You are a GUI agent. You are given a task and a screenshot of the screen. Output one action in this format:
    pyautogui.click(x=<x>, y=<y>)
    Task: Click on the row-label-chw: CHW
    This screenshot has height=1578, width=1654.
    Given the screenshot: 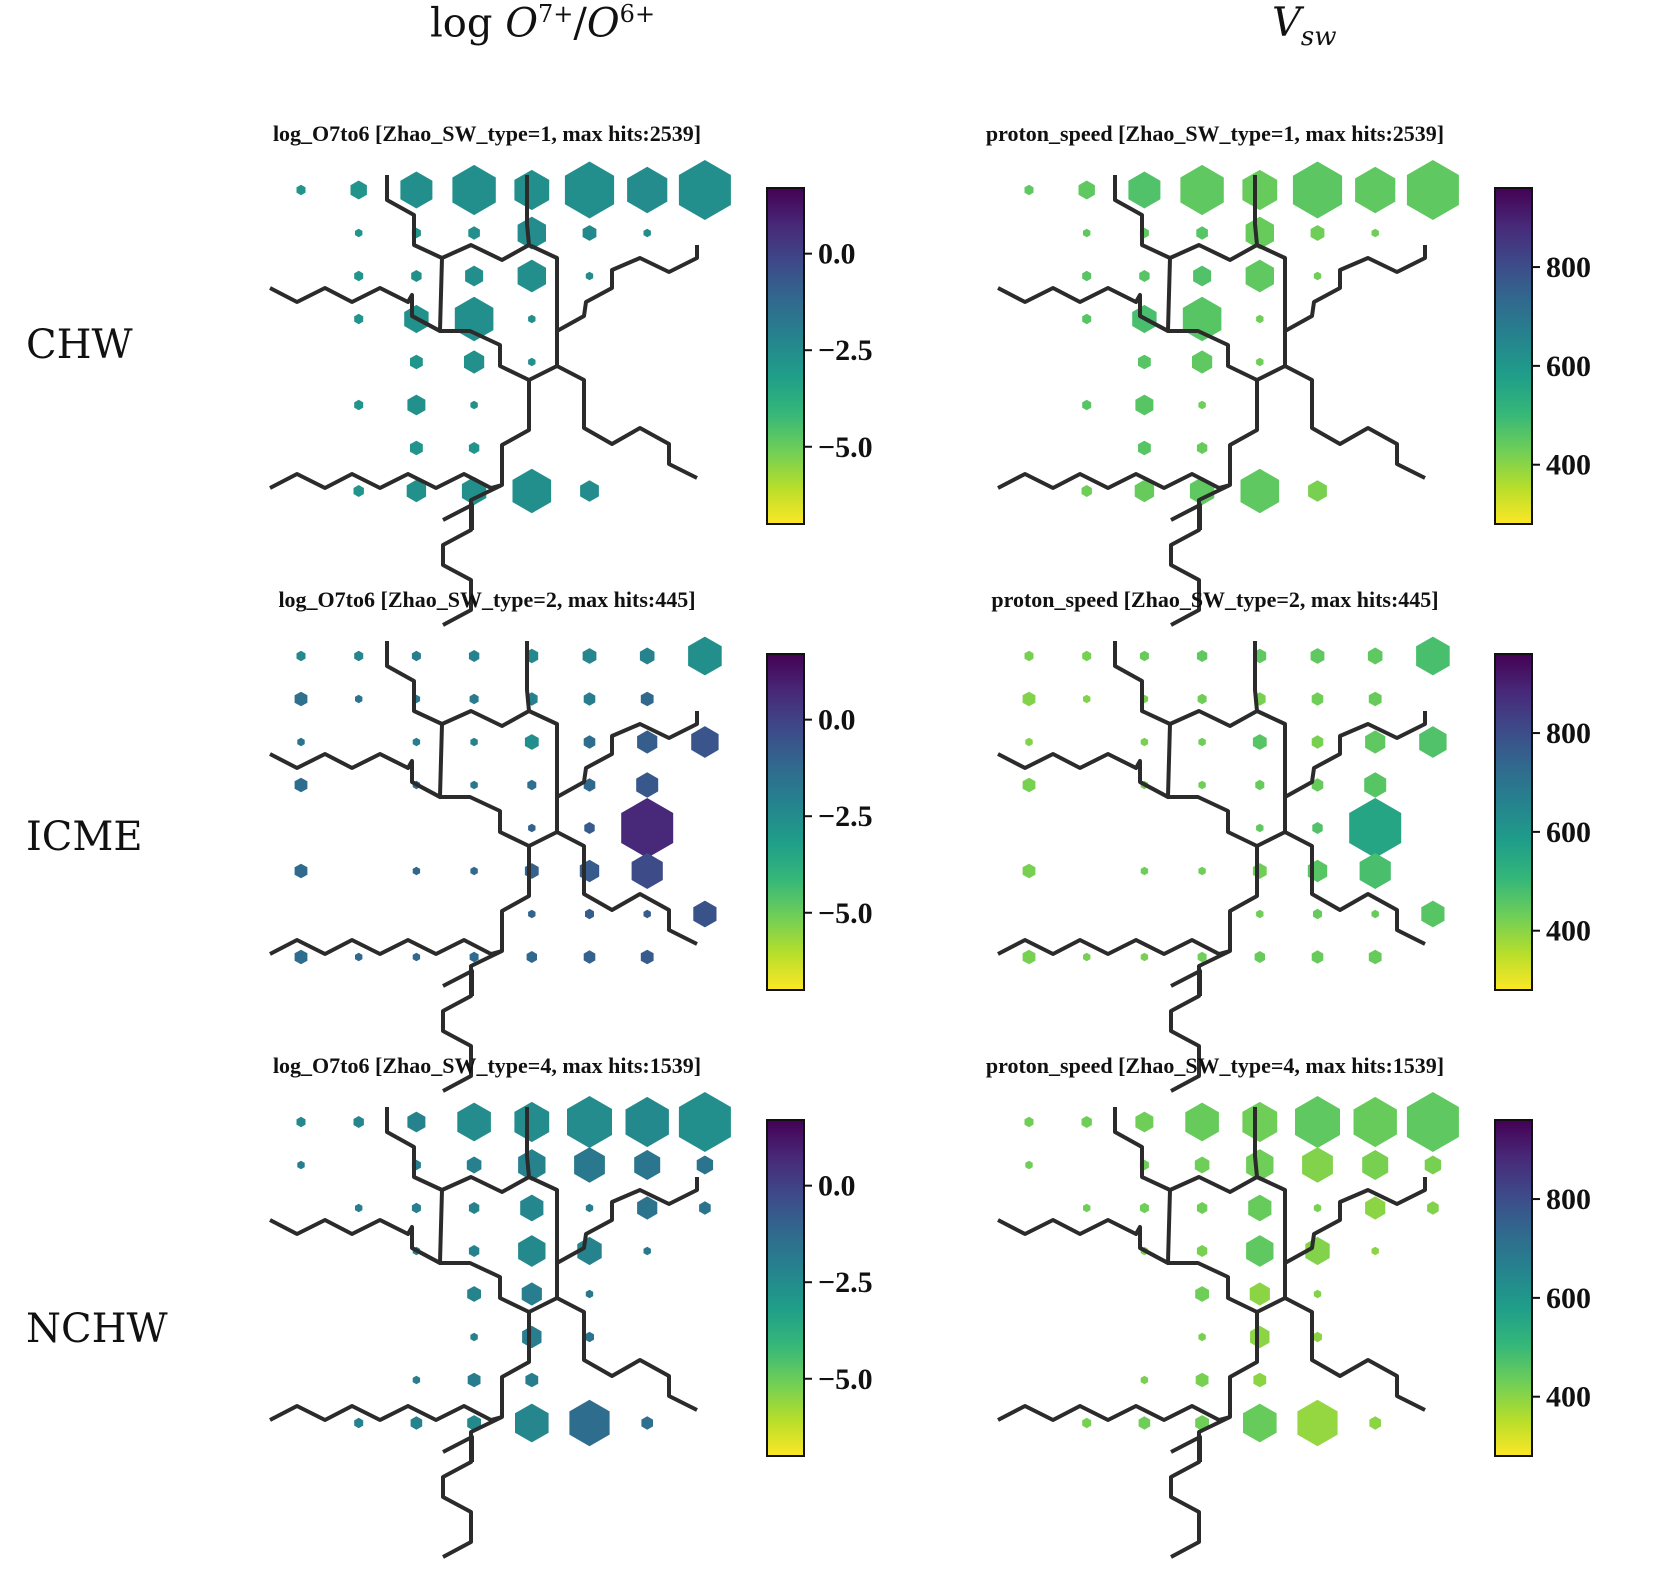 What is the action you would take?
    pyautogui.click(x=79, y=345)
    